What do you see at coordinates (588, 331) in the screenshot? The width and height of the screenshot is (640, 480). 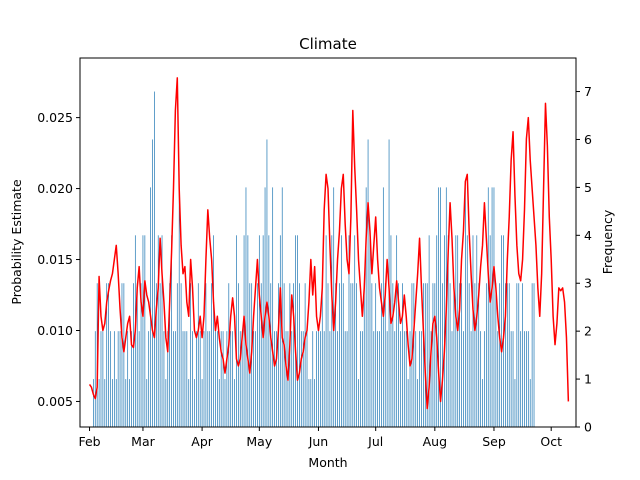 I see `right-tick-label: 2` at bounding box center [588, 331].